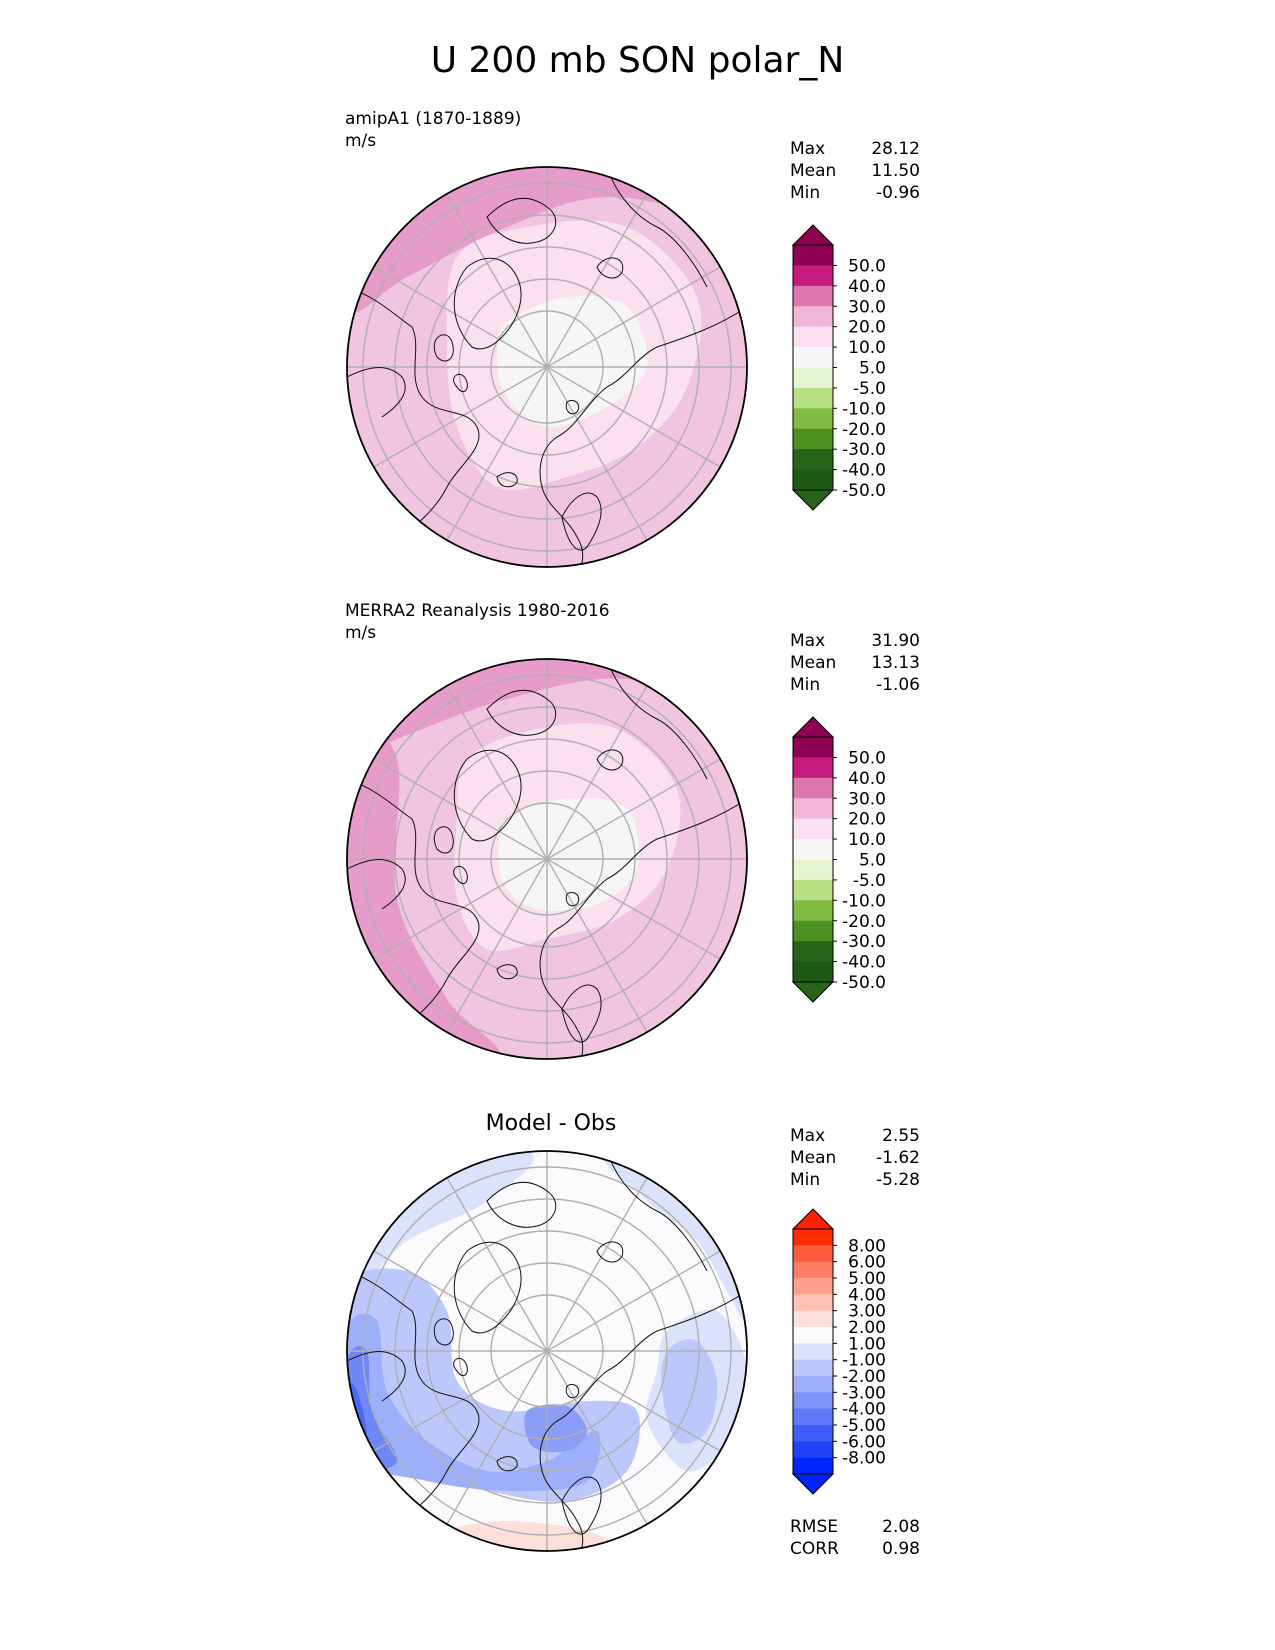 This screenshot has height=1650, width=1275. Describe the element at coordinates (864, 1442) in the screenshot. I see `colorbar-tick-label: -6.00` at that location.